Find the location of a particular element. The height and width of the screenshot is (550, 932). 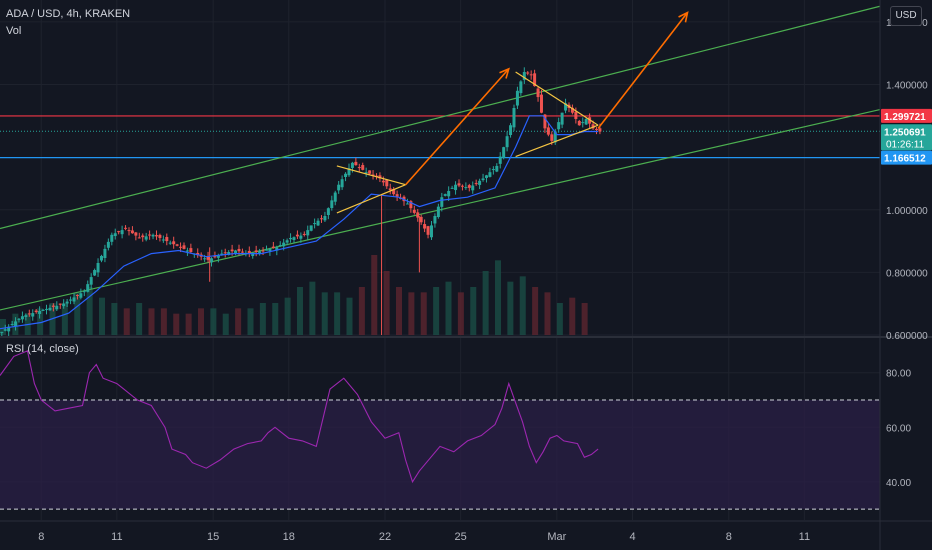

rsi-tick-label: 60.00 is located at coordinates (898, 428).